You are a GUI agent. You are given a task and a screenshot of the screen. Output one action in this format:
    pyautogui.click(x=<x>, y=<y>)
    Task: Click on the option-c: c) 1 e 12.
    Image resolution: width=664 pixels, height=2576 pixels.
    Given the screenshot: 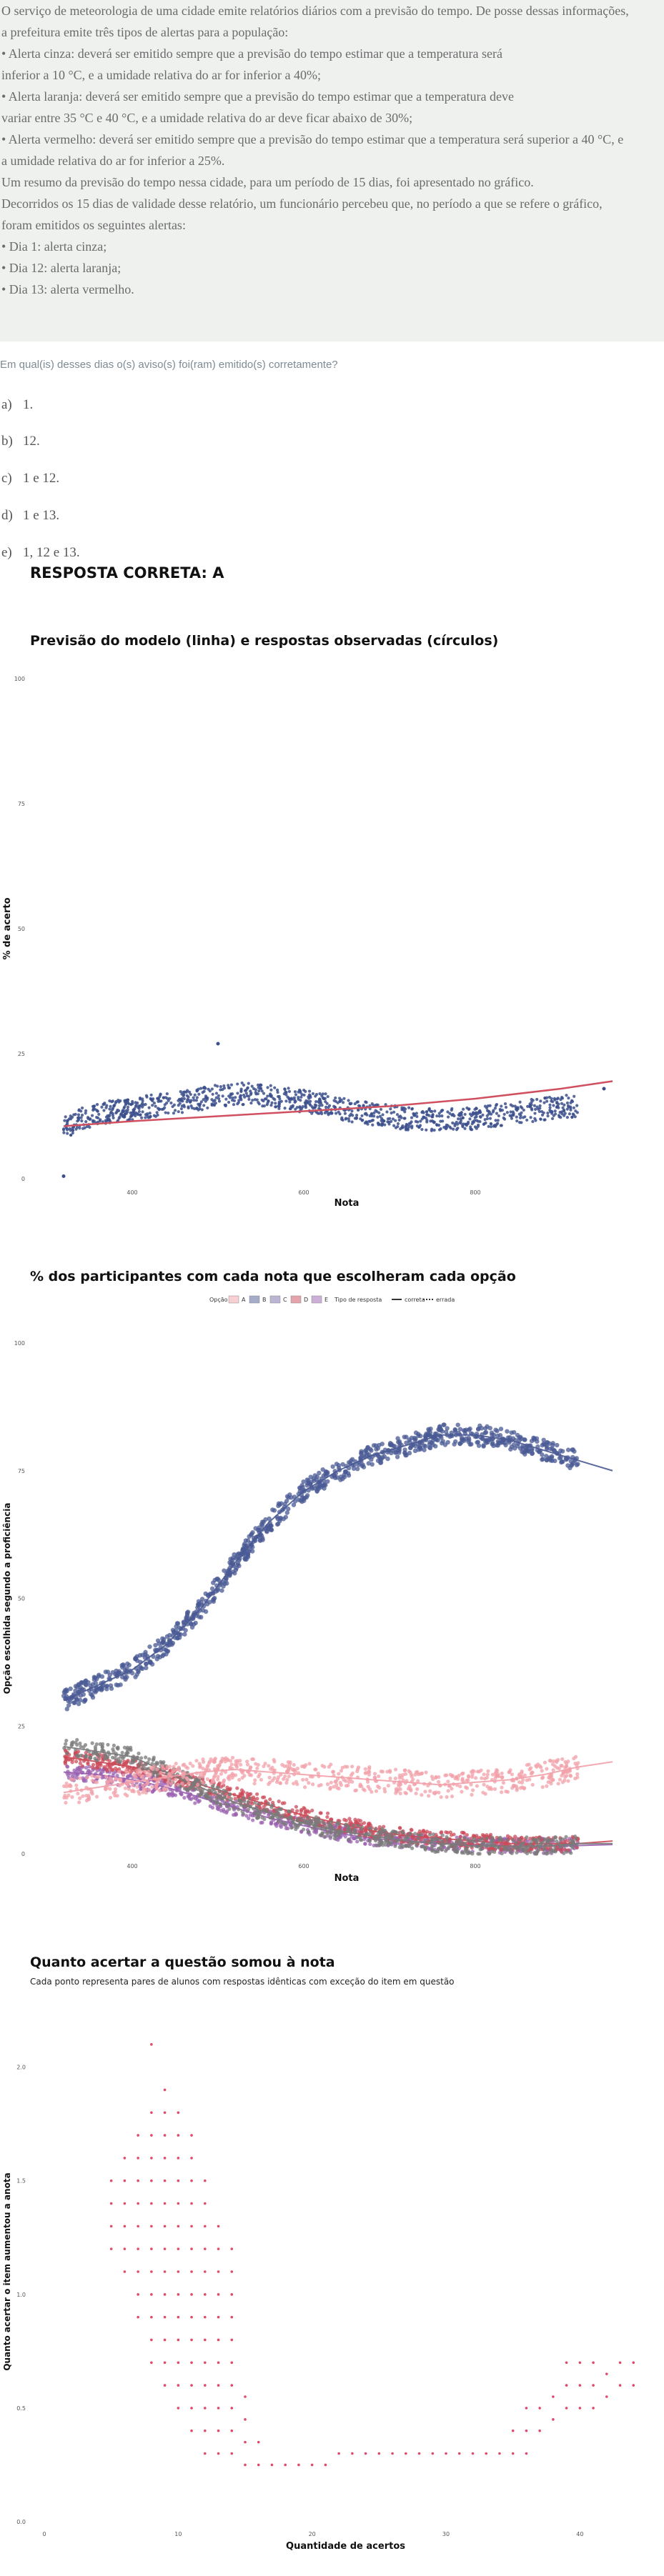 What is the action you would take?
    pyautogui.click(x=30, y=479)
    